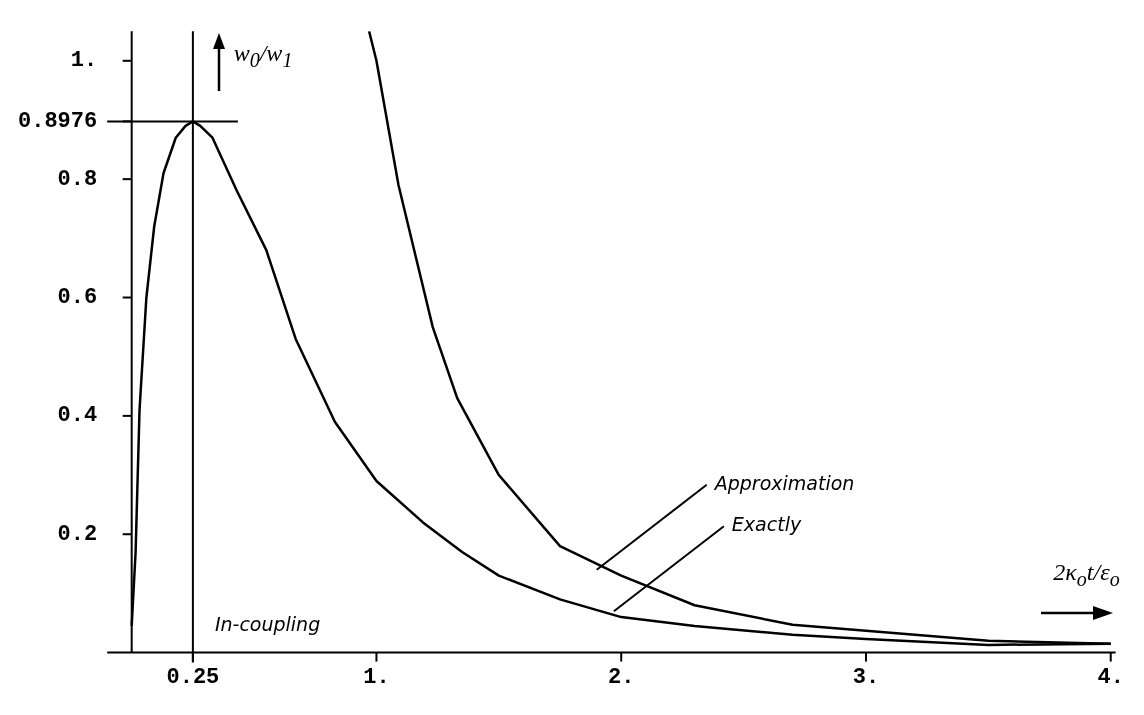 The image size is (1144, 715). What do you see at coordinates (1086, 574) in the screenshot?
I see `x-axis-title: 2κ$_{o}$t/ε$_{o}$` at bounding box center [1086, 574].